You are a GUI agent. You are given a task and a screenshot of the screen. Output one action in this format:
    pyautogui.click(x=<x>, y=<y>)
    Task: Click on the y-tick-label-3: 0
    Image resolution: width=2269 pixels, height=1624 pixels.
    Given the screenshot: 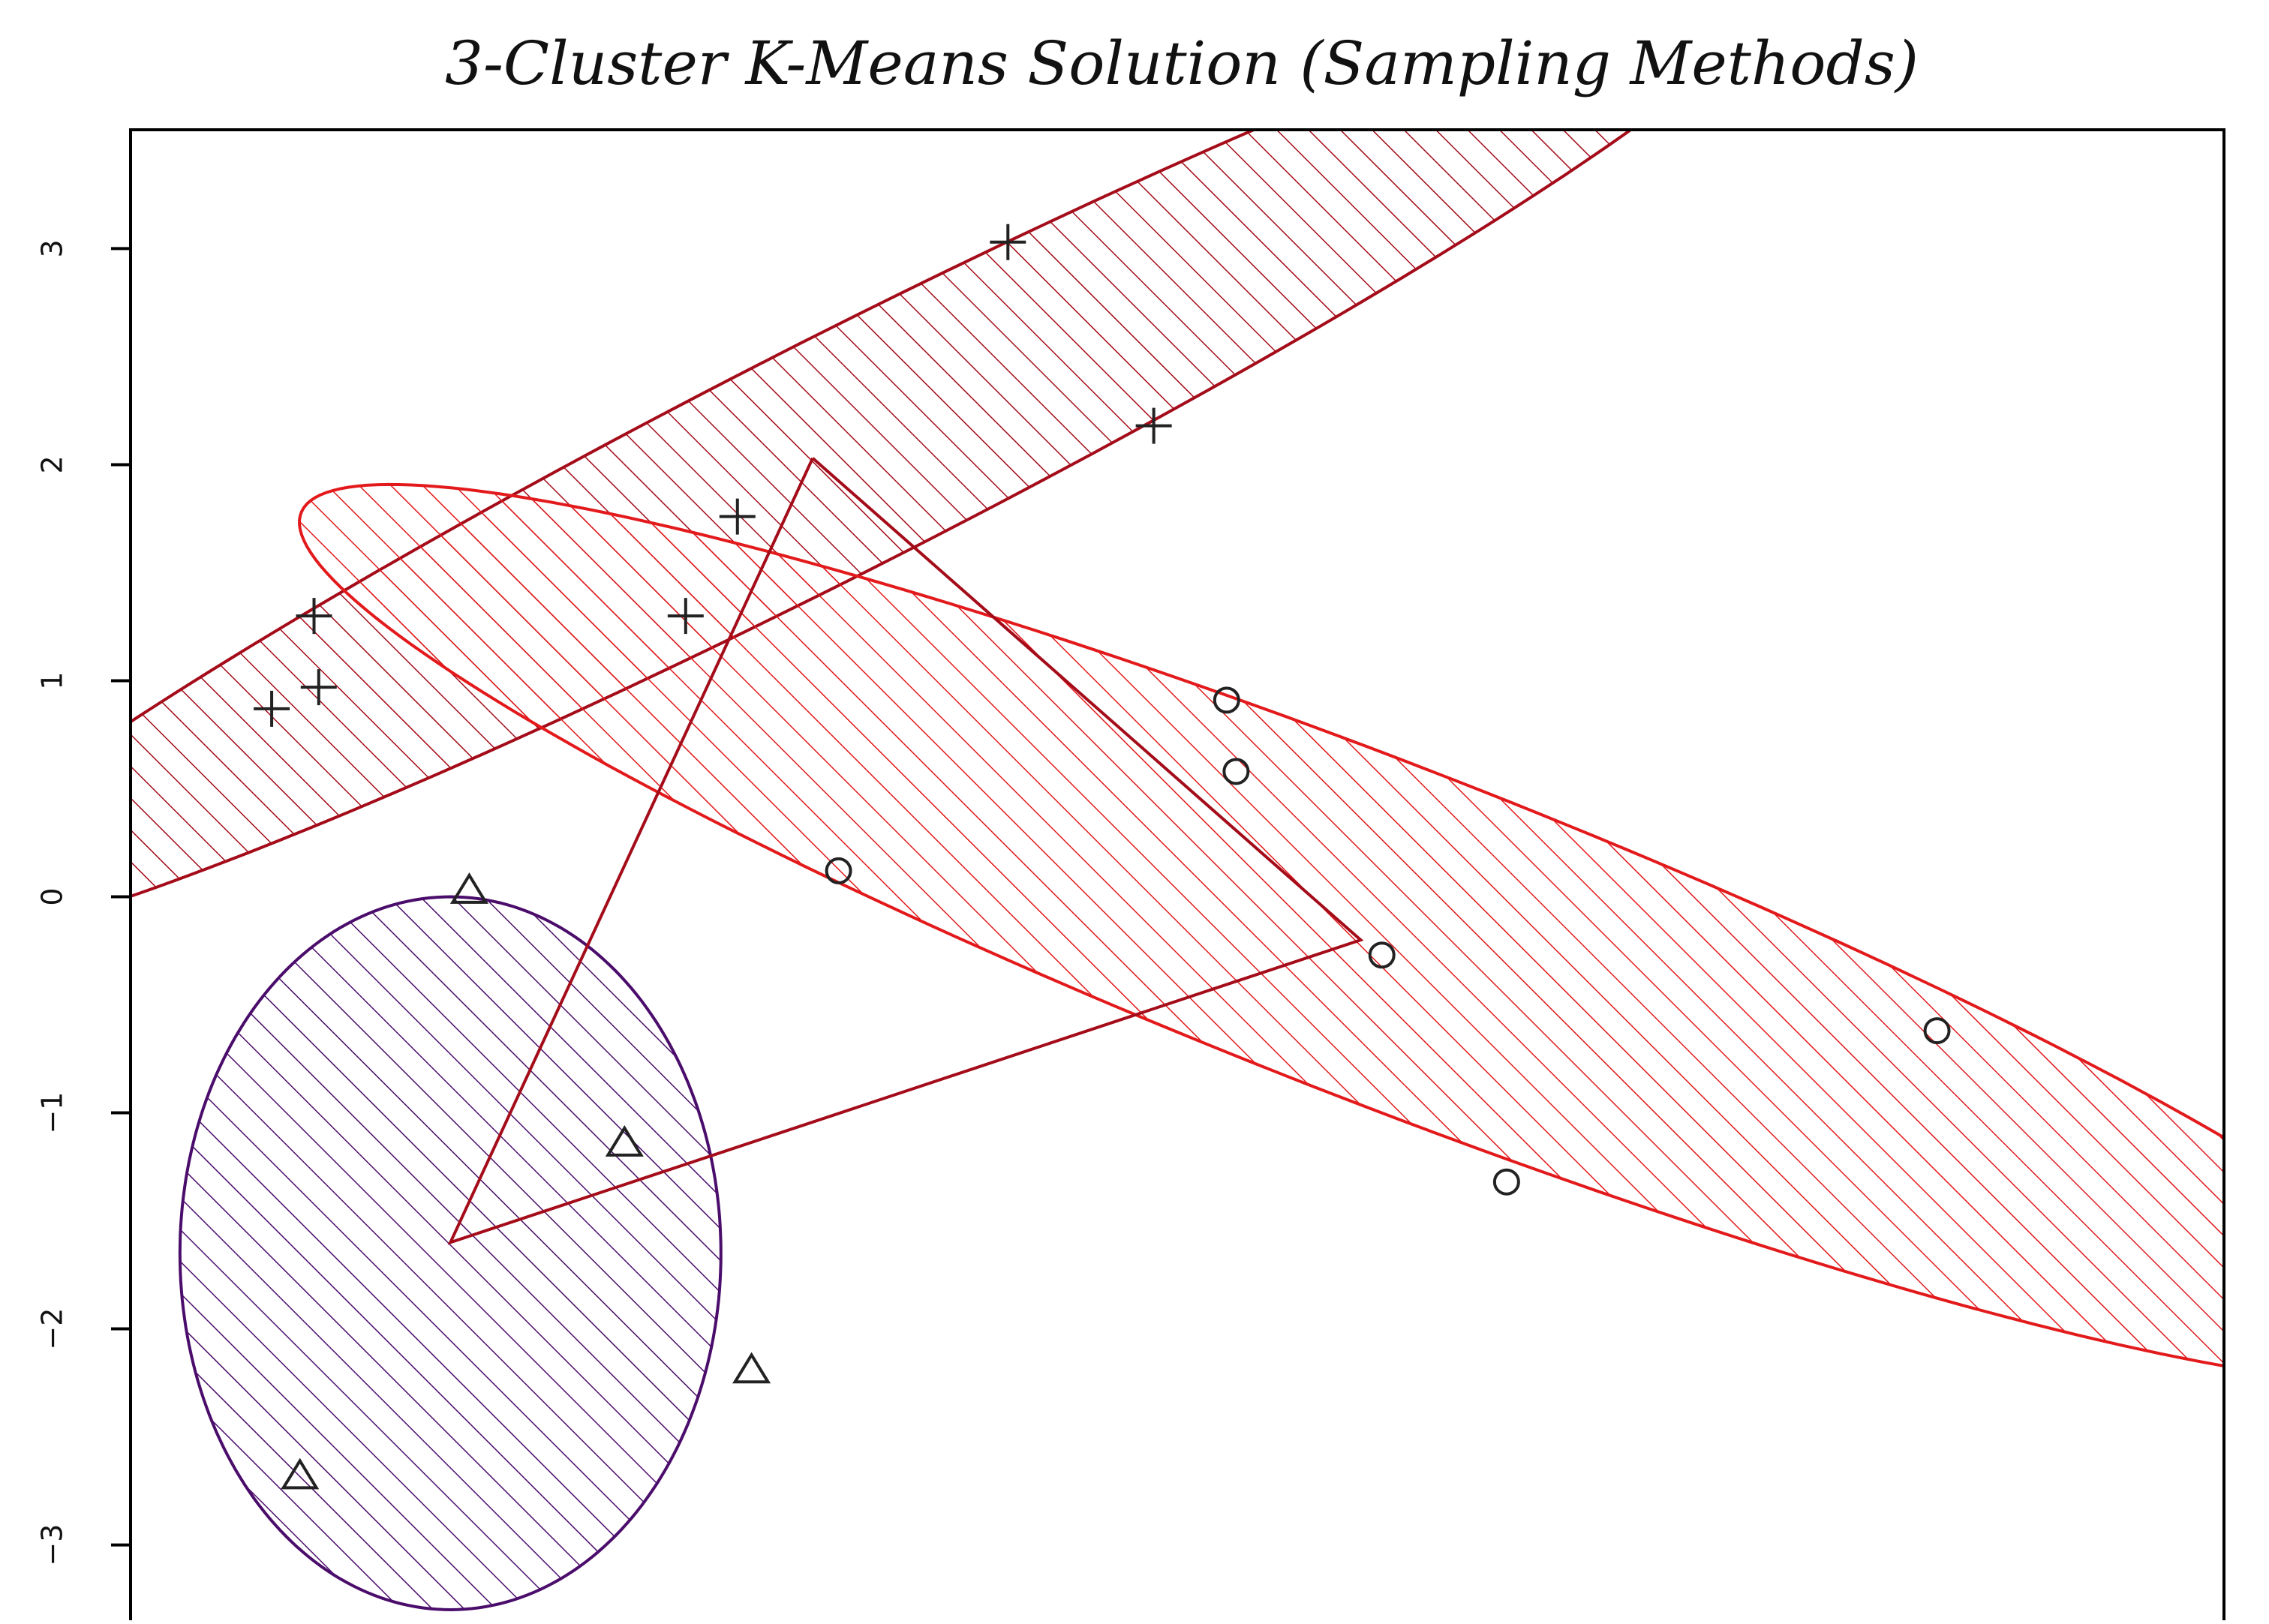 What is the action you would take?
    pyautogui.click(x=52, y=896)
    